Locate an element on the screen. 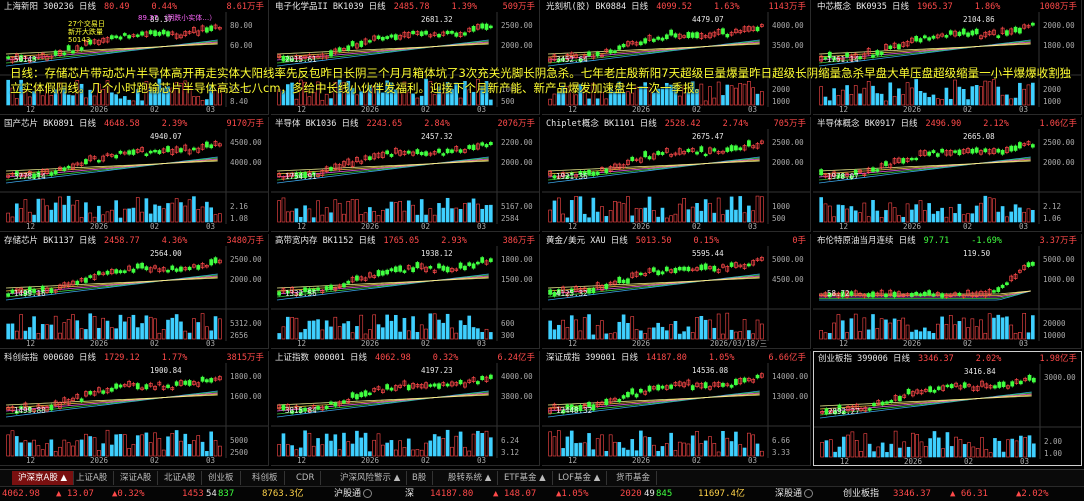  y-axis-label: 16.8 is located at coordinates (239, 89).